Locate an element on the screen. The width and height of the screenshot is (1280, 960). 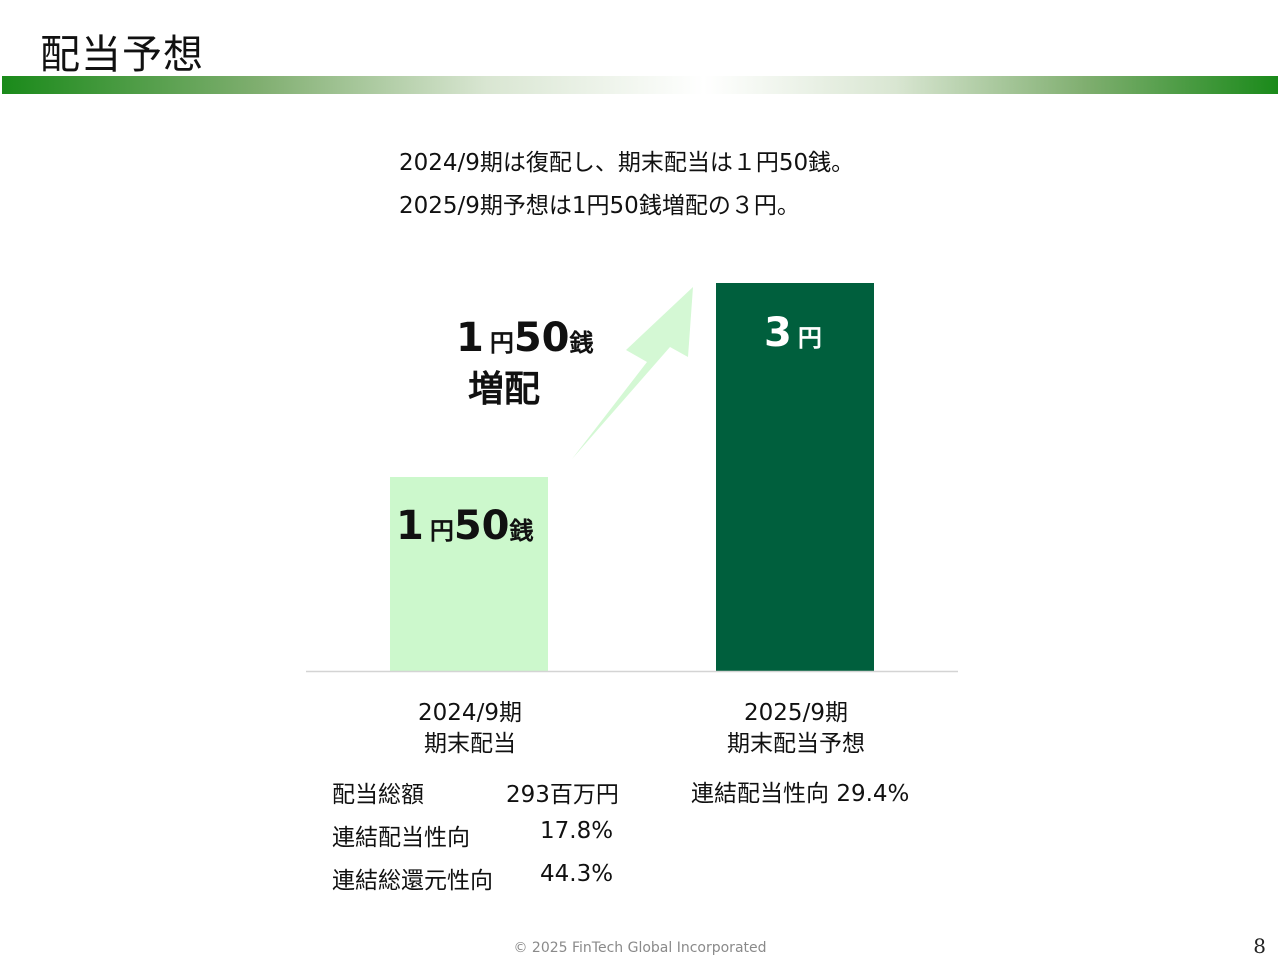
increase-annotation-amount: 1 円50銭 is located at coordinates (525, 338).